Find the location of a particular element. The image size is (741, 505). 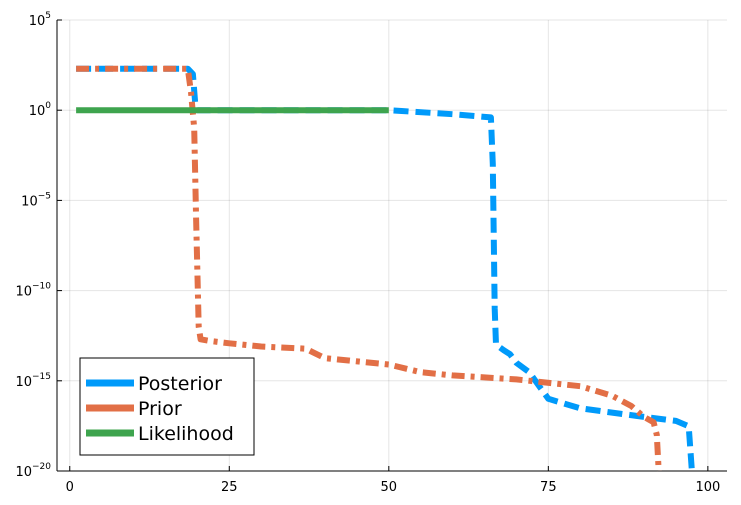

legend: Posterior Prior Likelihood is located at coordinates (167, 406).